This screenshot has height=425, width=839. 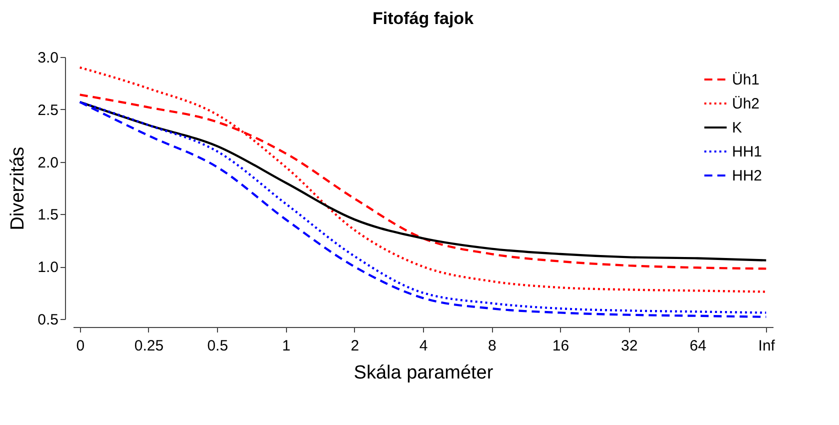 I want to click on legend-label: HH2, so click(x=747, y=176).